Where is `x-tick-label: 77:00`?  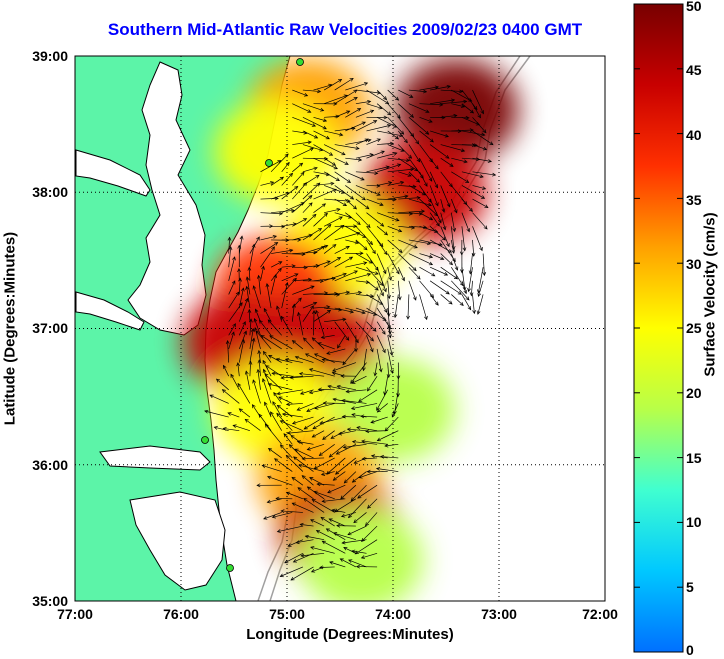
x-tick-label: 77:00 is located at coordinates (75, 614).